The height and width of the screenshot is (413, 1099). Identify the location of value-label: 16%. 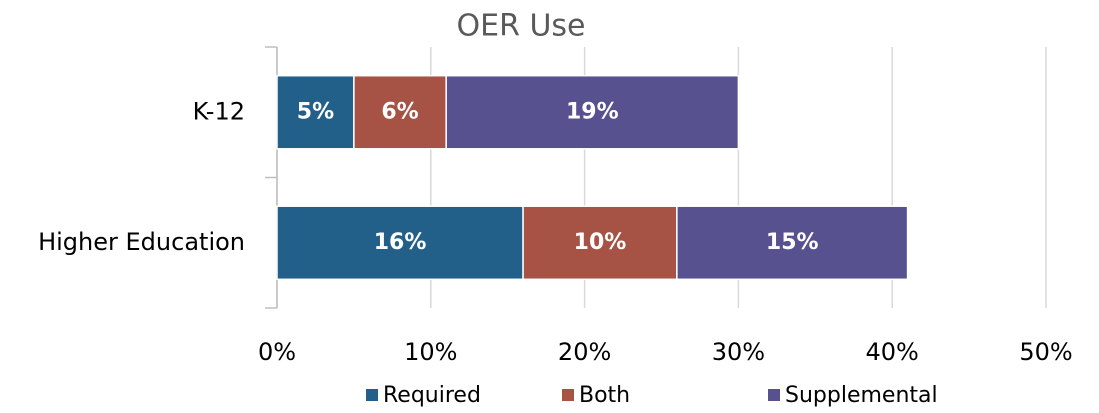
(400, 242).